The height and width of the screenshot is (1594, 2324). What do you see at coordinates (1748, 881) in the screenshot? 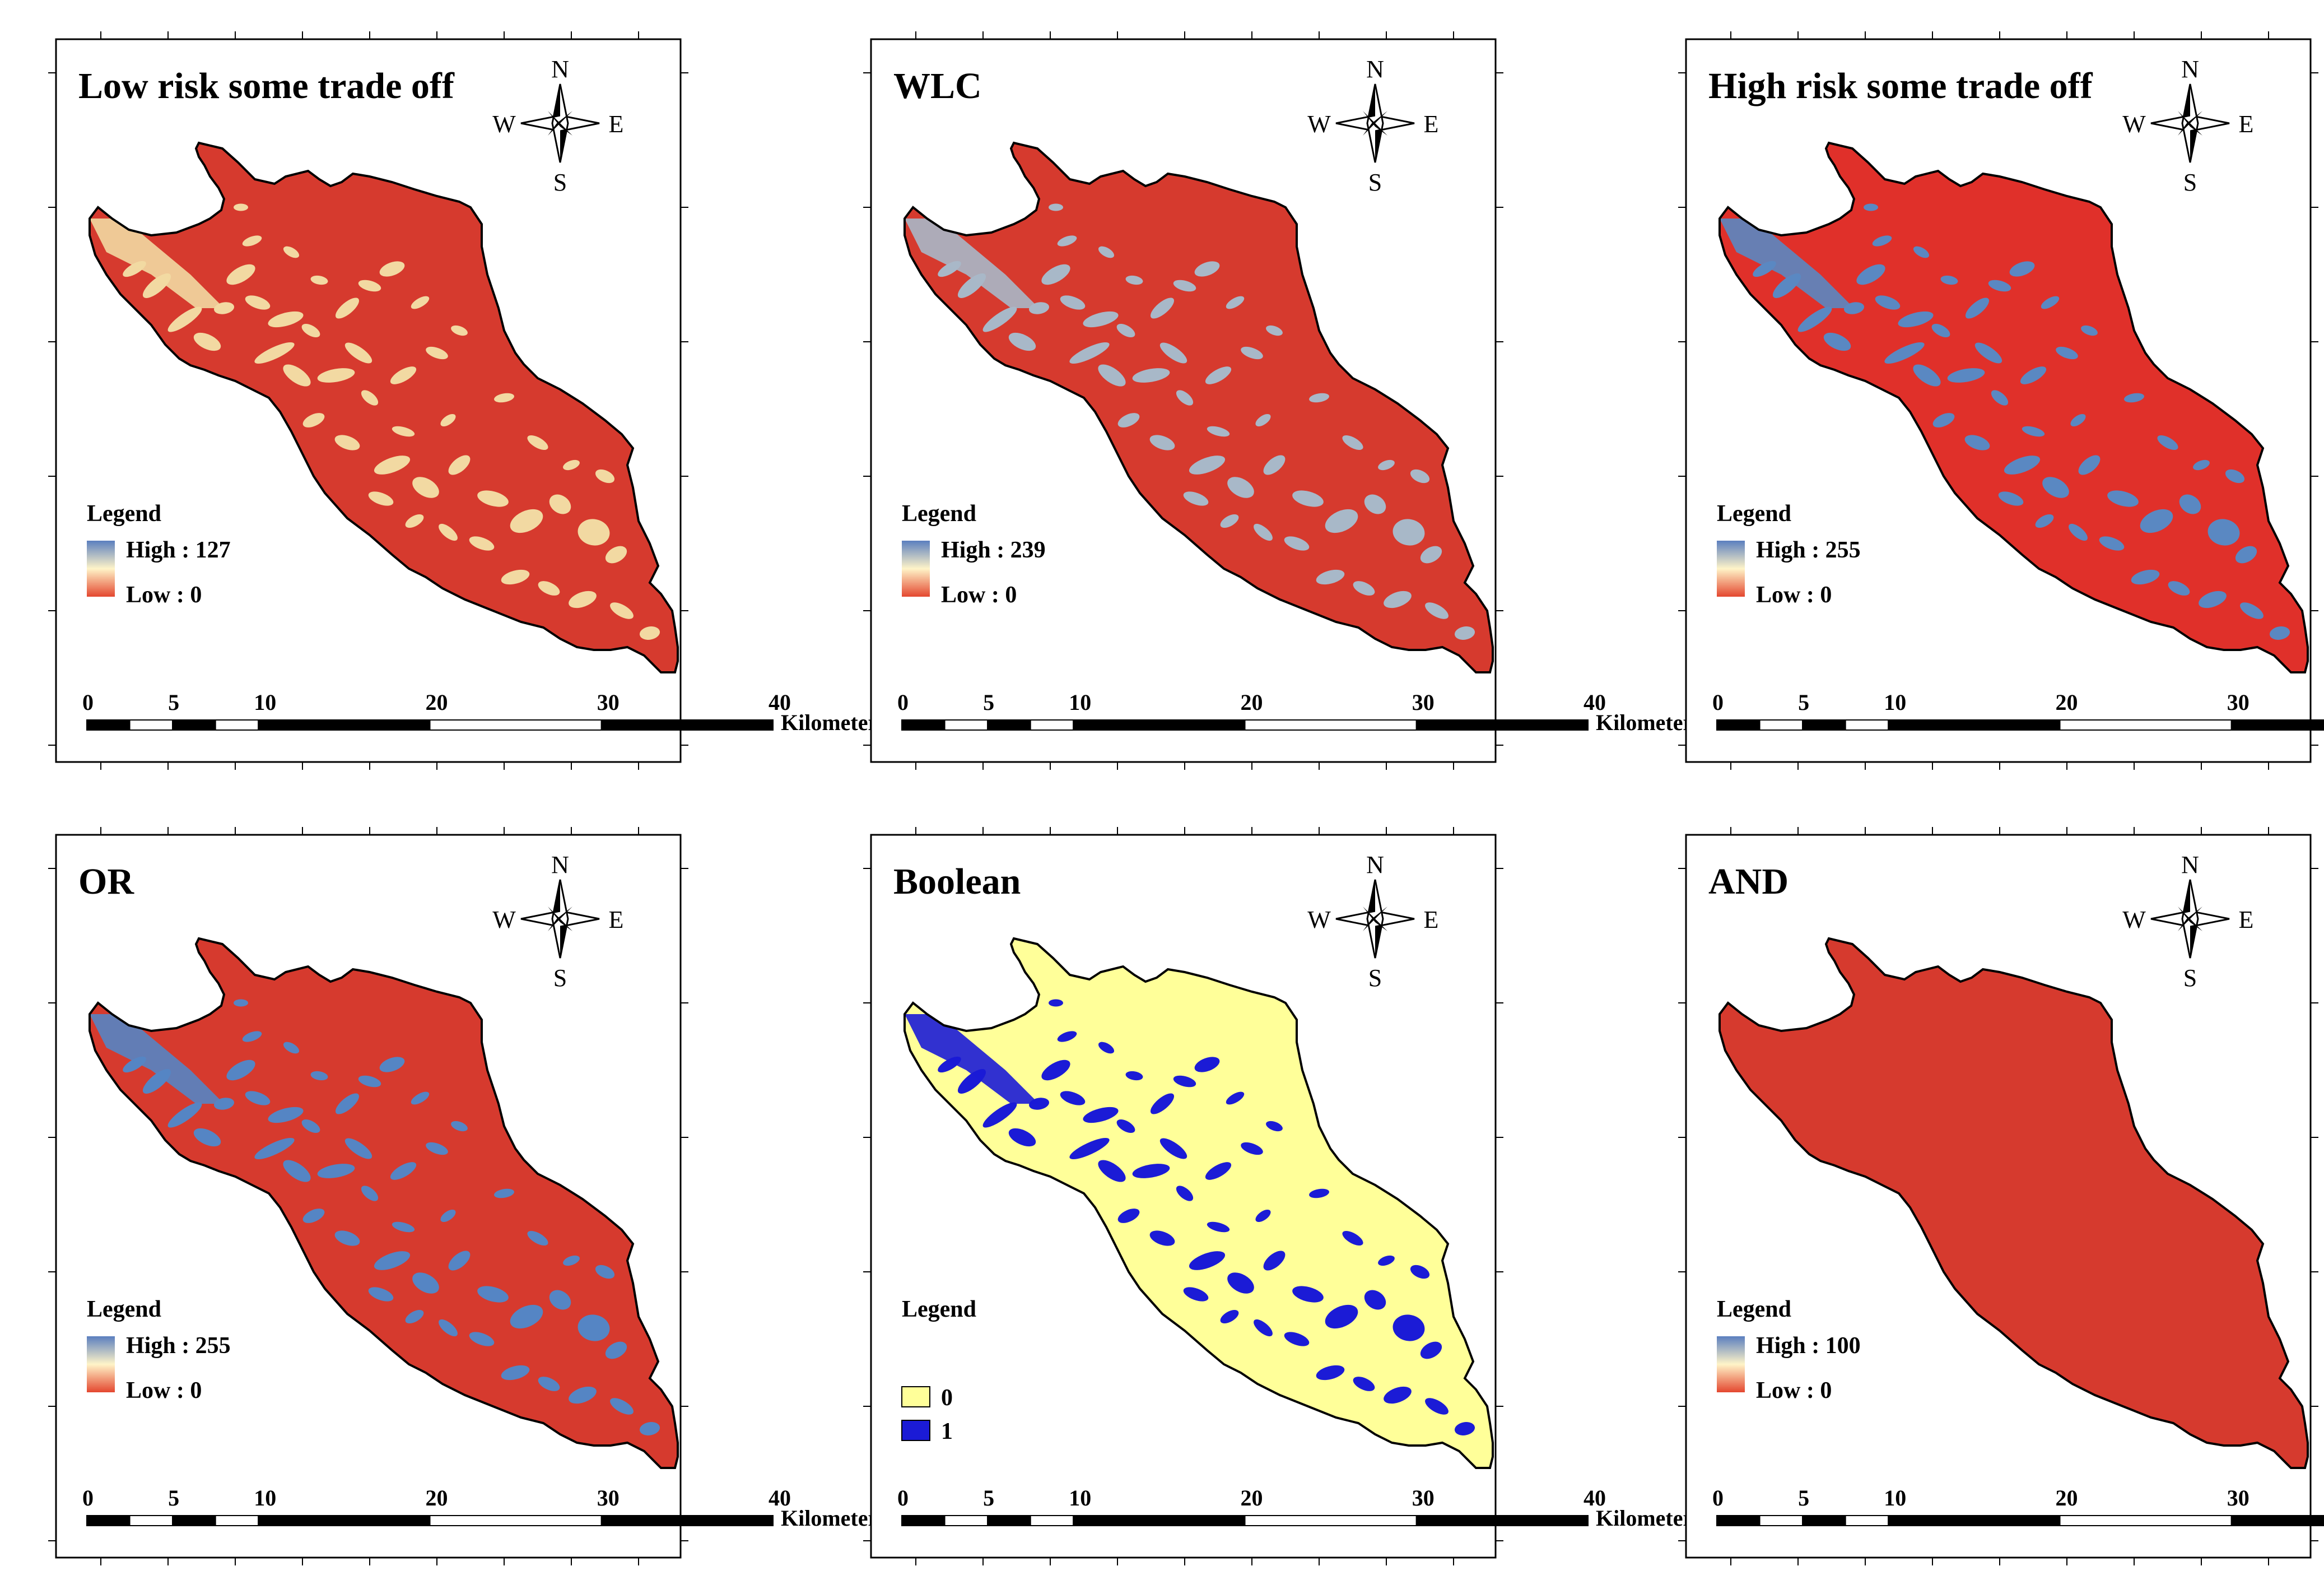
I see `panel-title: AND` at bounding box center [1748, 881].